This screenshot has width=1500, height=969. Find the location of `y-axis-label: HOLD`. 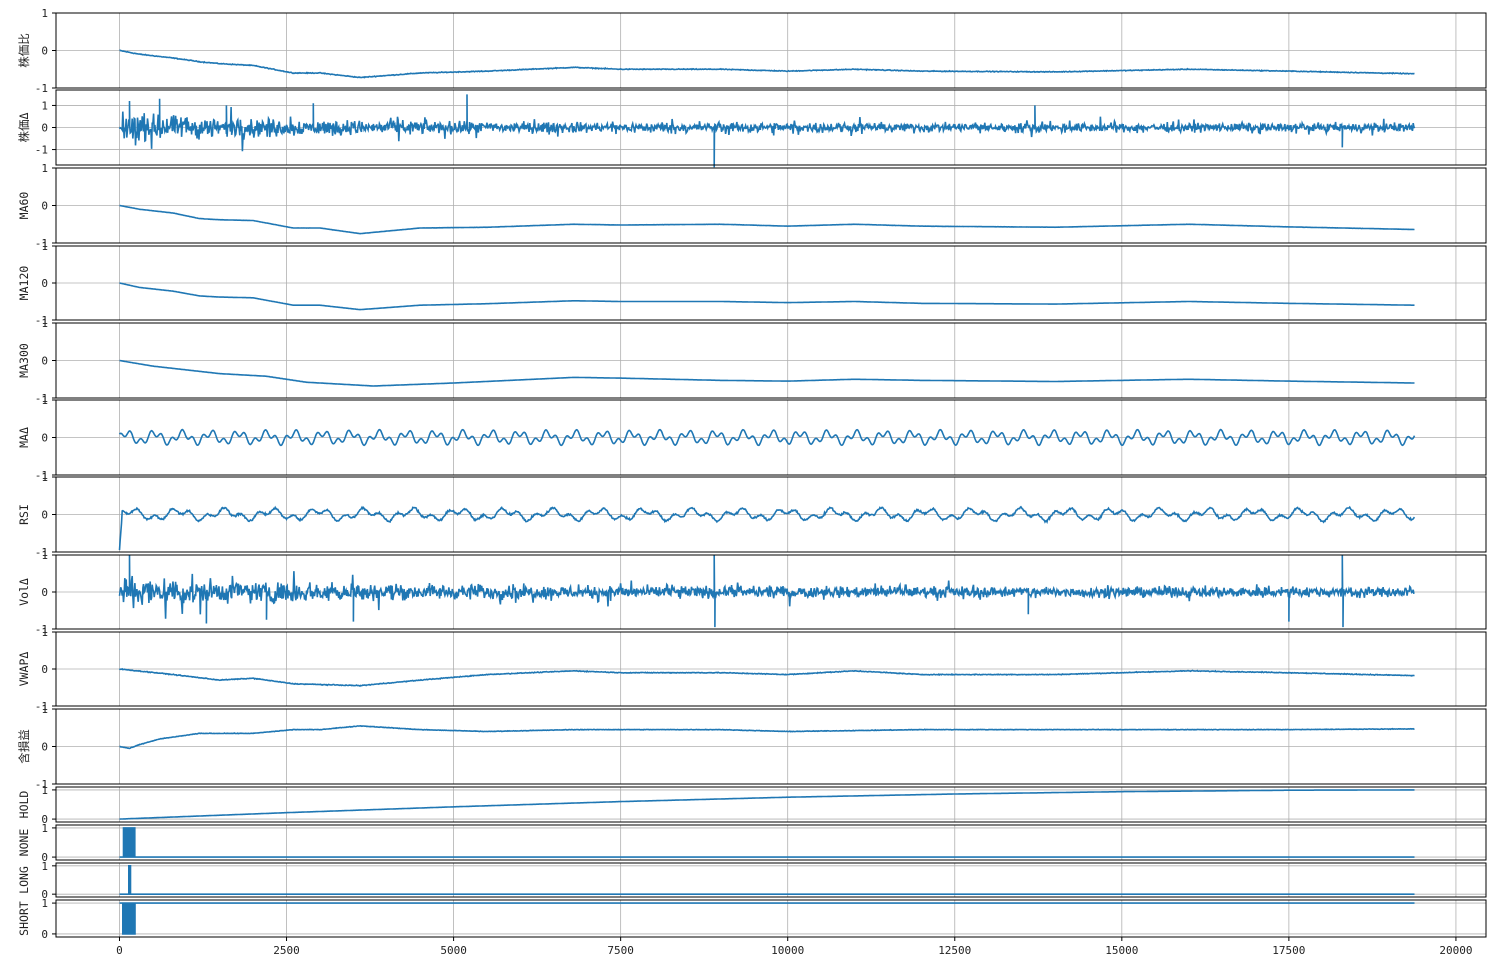

y-axis-label: HOLD is located at coordinates (24, 805).